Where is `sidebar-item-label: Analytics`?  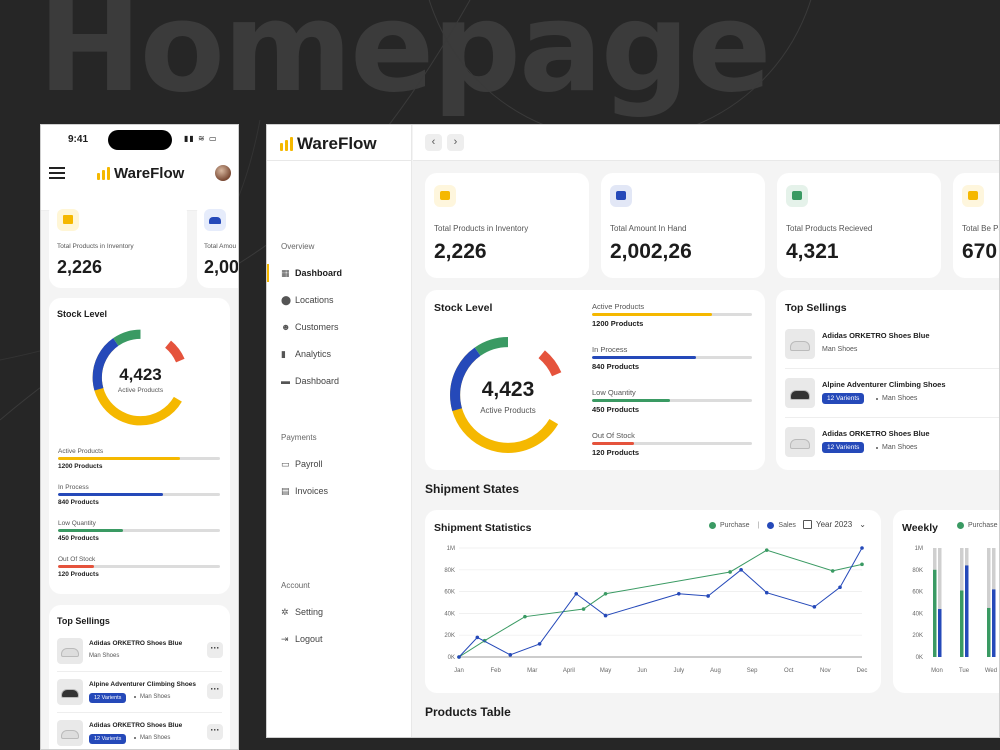 sidebar-item-label: Analytics is located at coordinates (313, 354).